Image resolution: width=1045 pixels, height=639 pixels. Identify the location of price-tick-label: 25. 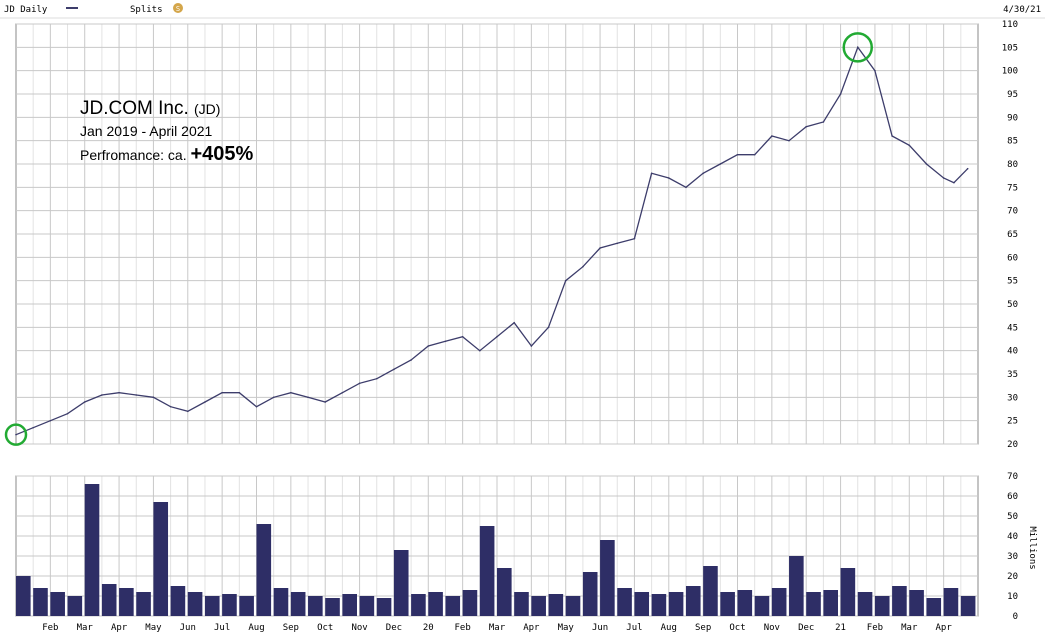
(1012, 422).